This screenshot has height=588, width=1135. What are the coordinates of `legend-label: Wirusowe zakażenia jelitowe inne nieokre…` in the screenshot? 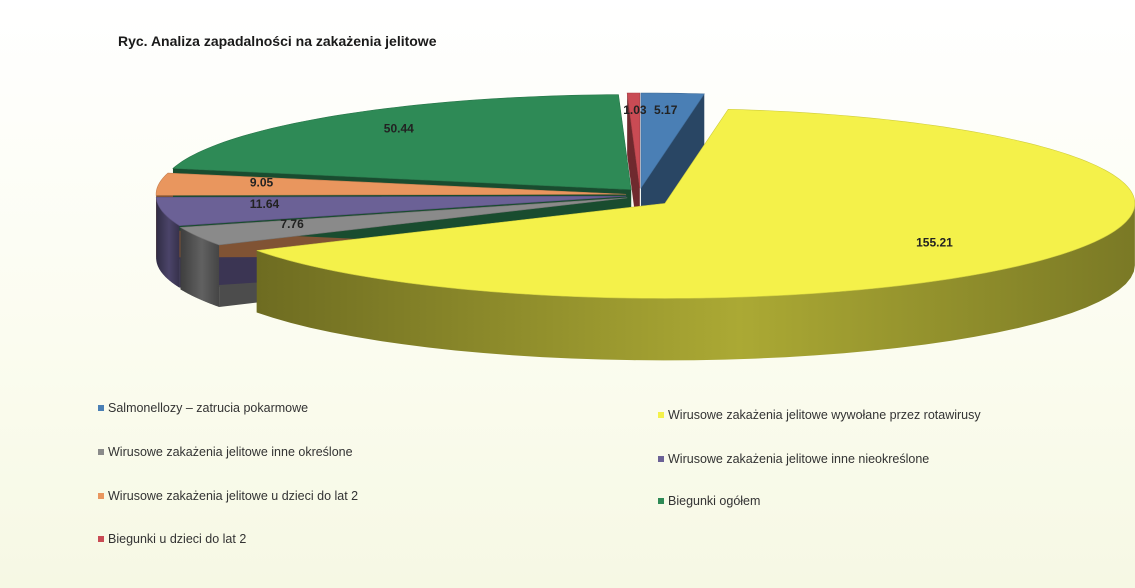 It's located at (799, 459).